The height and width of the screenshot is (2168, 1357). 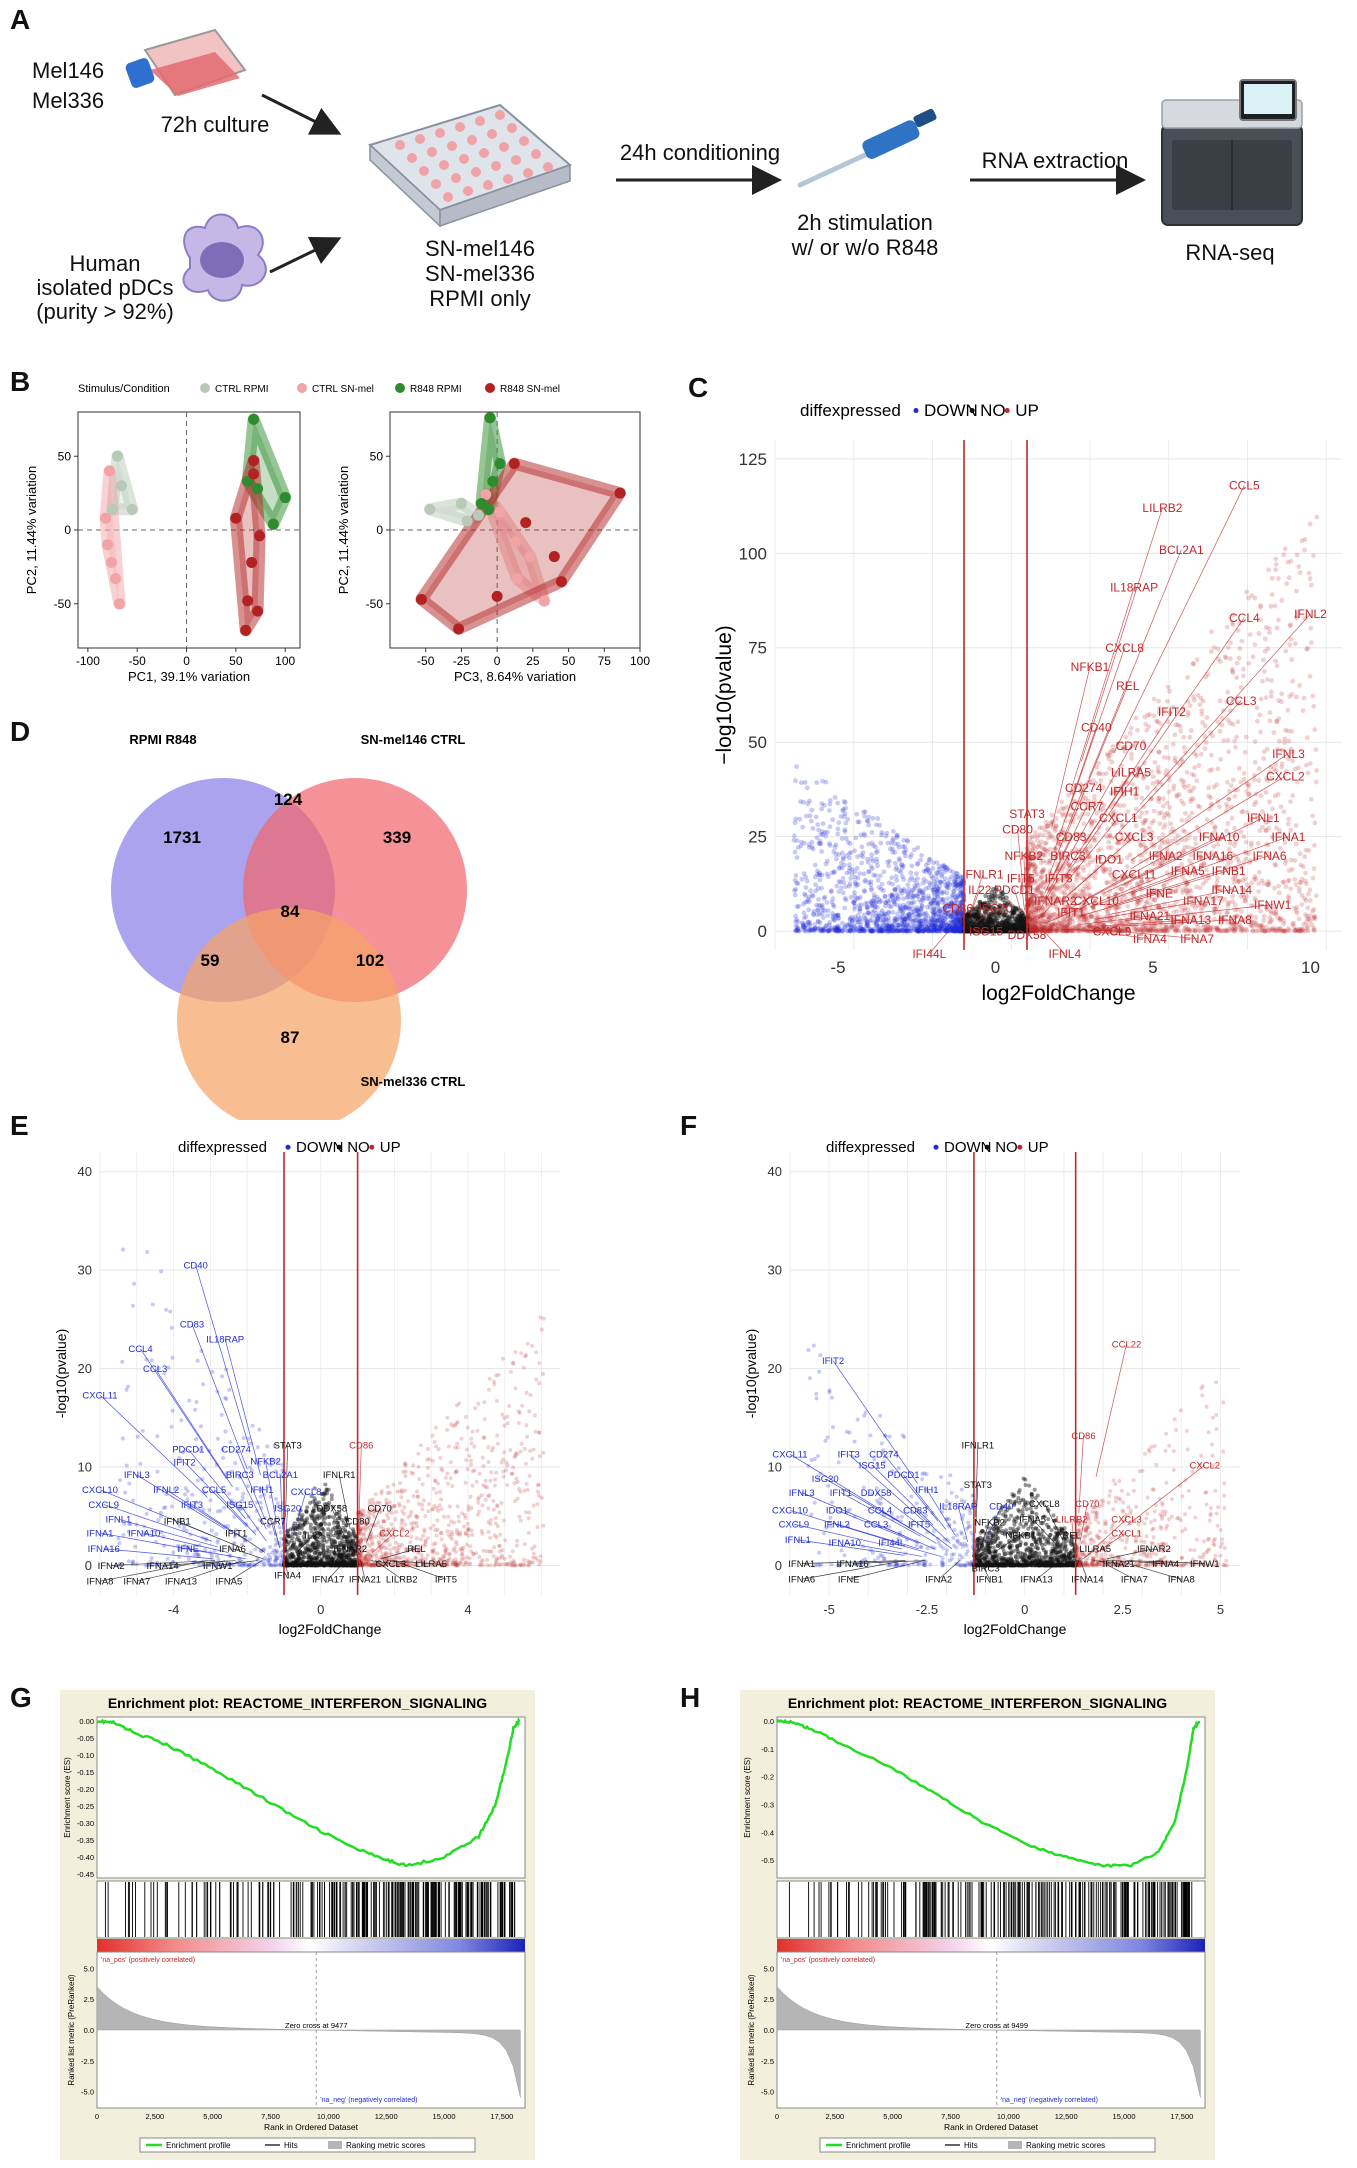 What do you see at coordinates (288, 799) in the screenshot?
I see `venn-count-ab: 124` at bounding box center [288, 799].